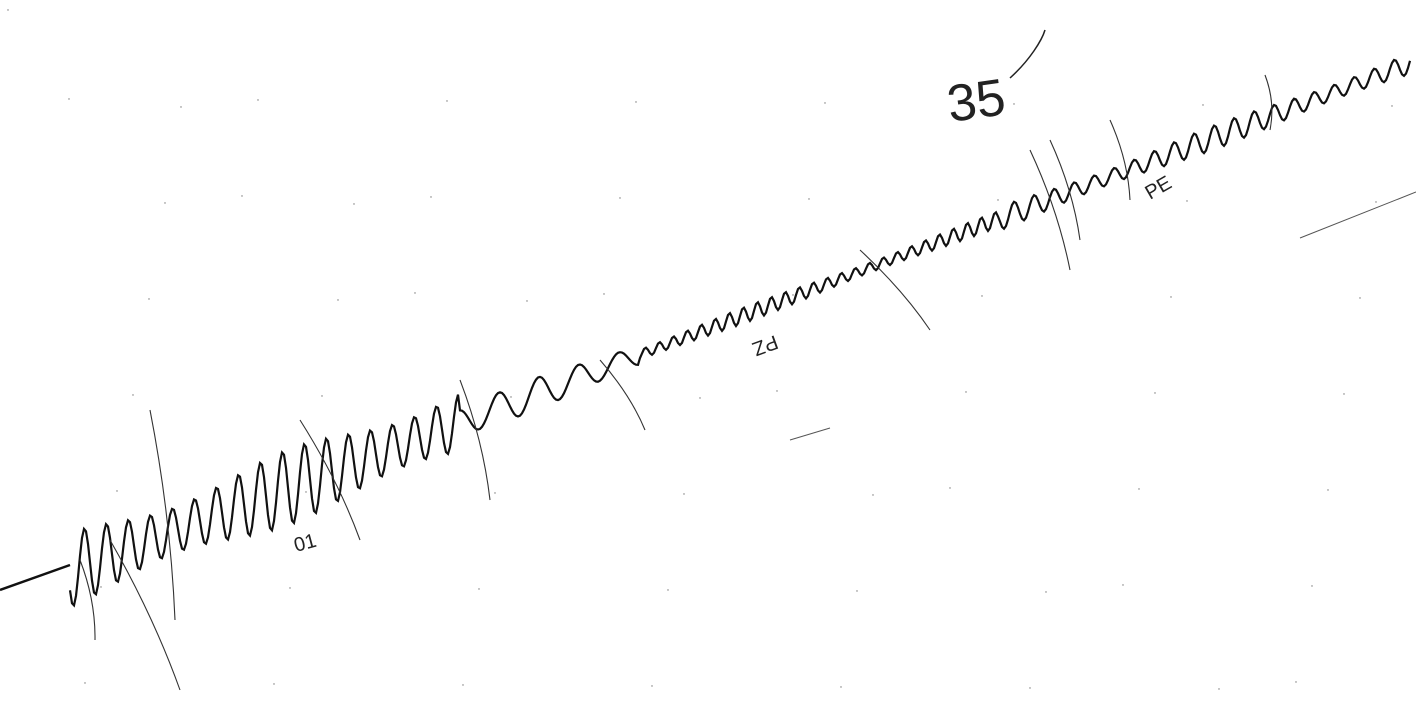 The image size is (1416, 702). I want to click on trace-start, so click(35, 577).